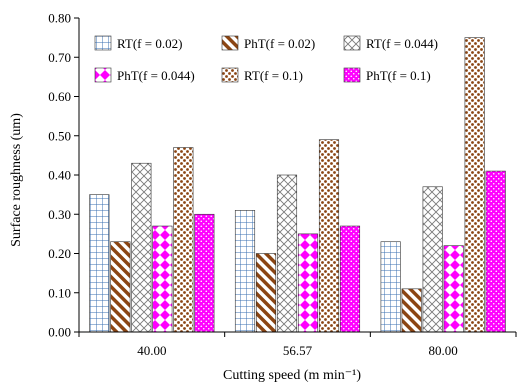 Image resolution: width=526 pixels, height=385 pixels. What do you see at coordinates (402, 43) in the screenshot?
I see `legend-label: RT(f = 0.044)` at bounding box center [402, 43].